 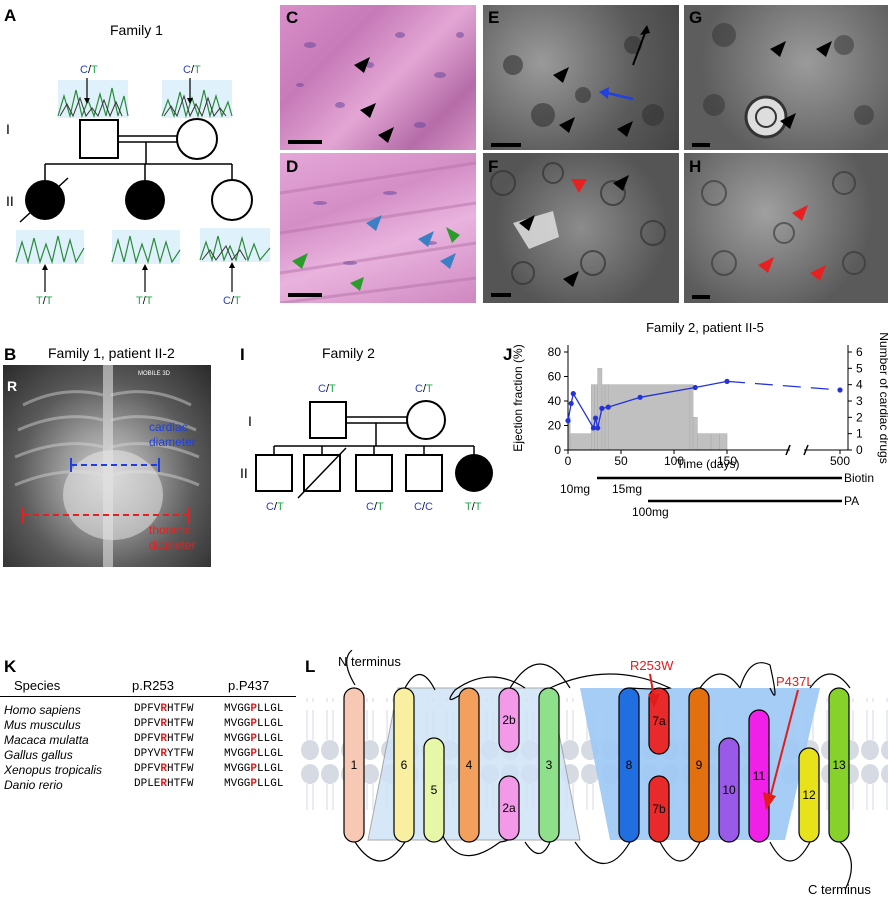 I want to click on genotype-f2-ii1: C/T, so click(x=275, y=507).